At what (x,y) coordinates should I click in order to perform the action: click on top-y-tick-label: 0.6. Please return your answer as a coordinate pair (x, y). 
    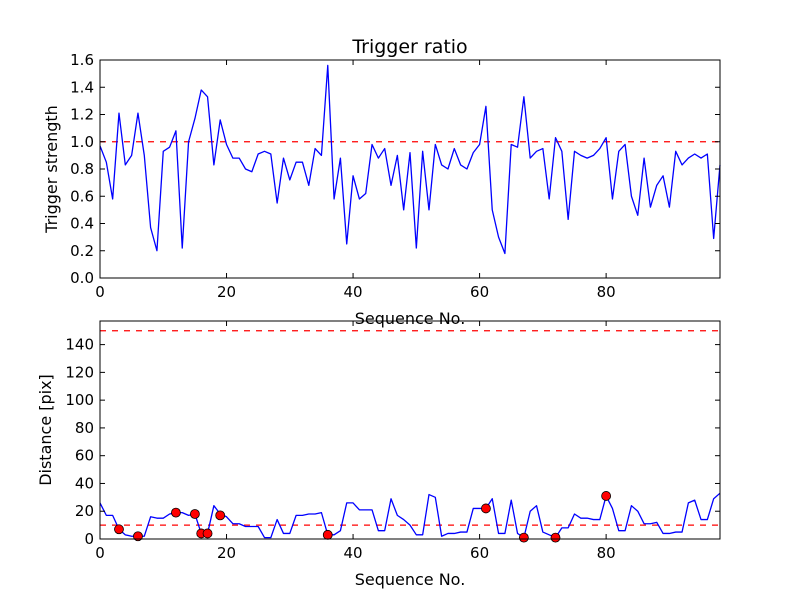
    Looking at the image, I should click on (82, 196).